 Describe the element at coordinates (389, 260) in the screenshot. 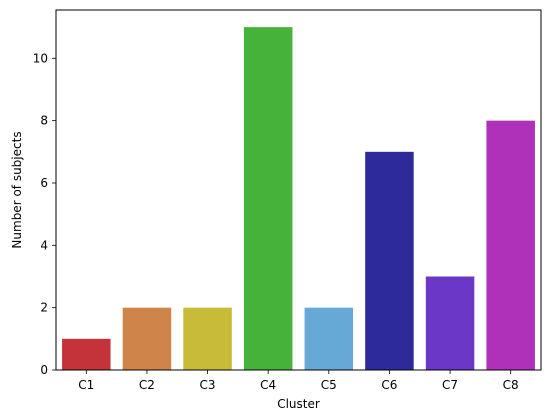

I see `bar-c6` at that location.